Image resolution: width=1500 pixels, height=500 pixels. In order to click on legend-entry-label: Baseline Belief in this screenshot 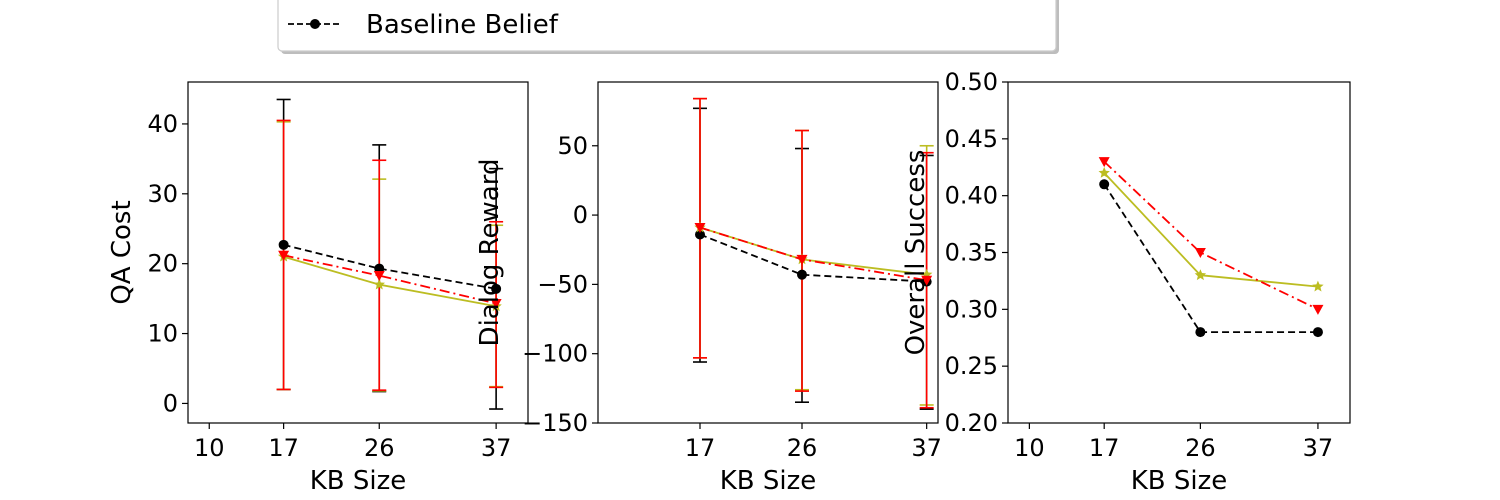, I will do `click(462, 25)`.